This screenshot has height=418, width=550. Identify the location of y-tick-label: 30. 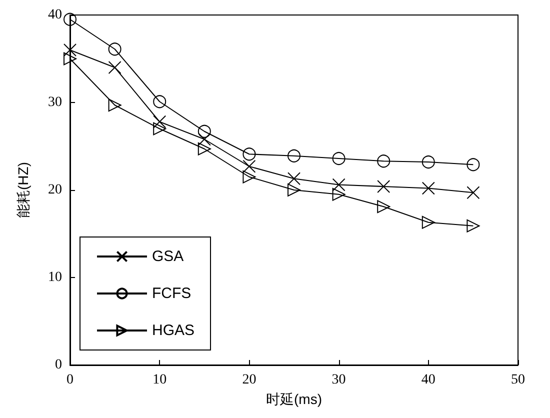
(55, 102).